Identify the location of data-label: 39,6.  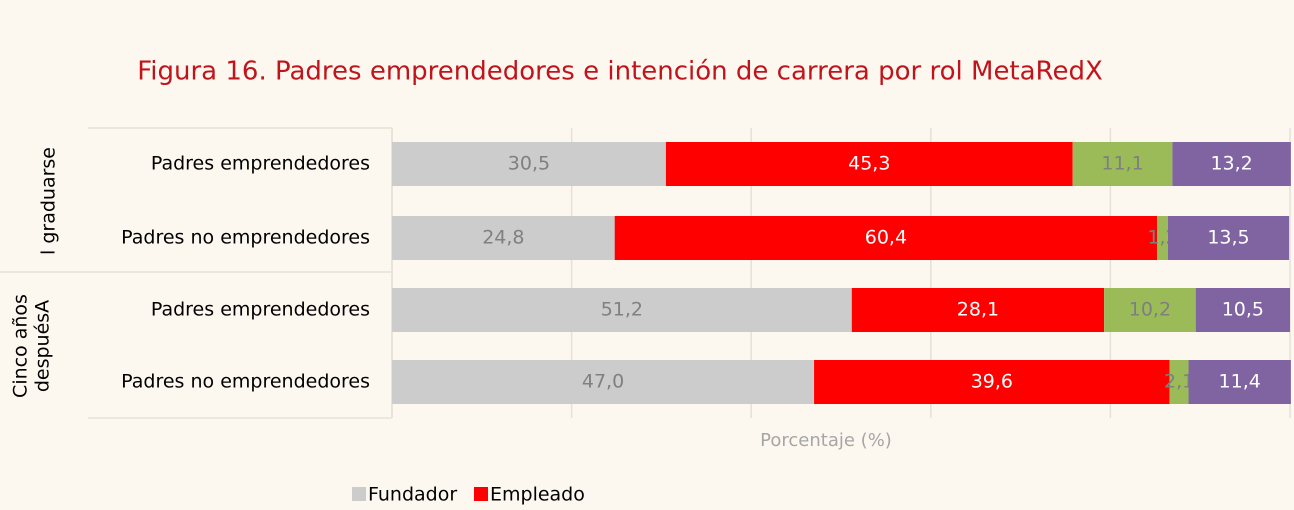
(992, 382).